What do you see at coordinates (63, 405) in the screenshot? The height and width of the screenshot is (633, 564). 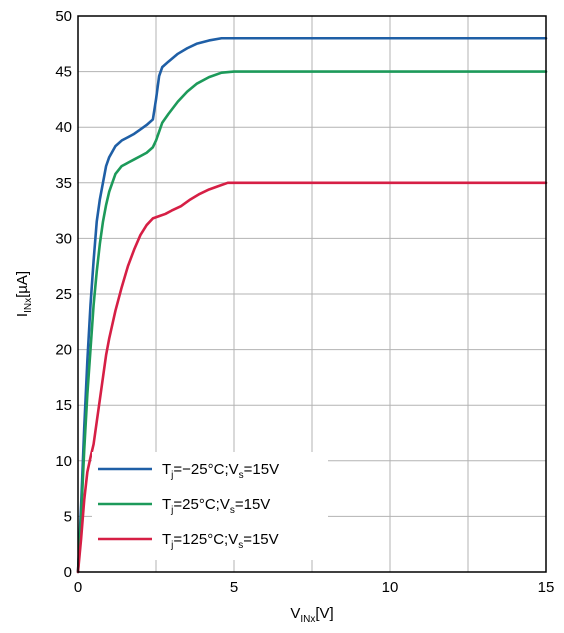 I see `y-tick-label: 15` at bounding box center [63, 405].